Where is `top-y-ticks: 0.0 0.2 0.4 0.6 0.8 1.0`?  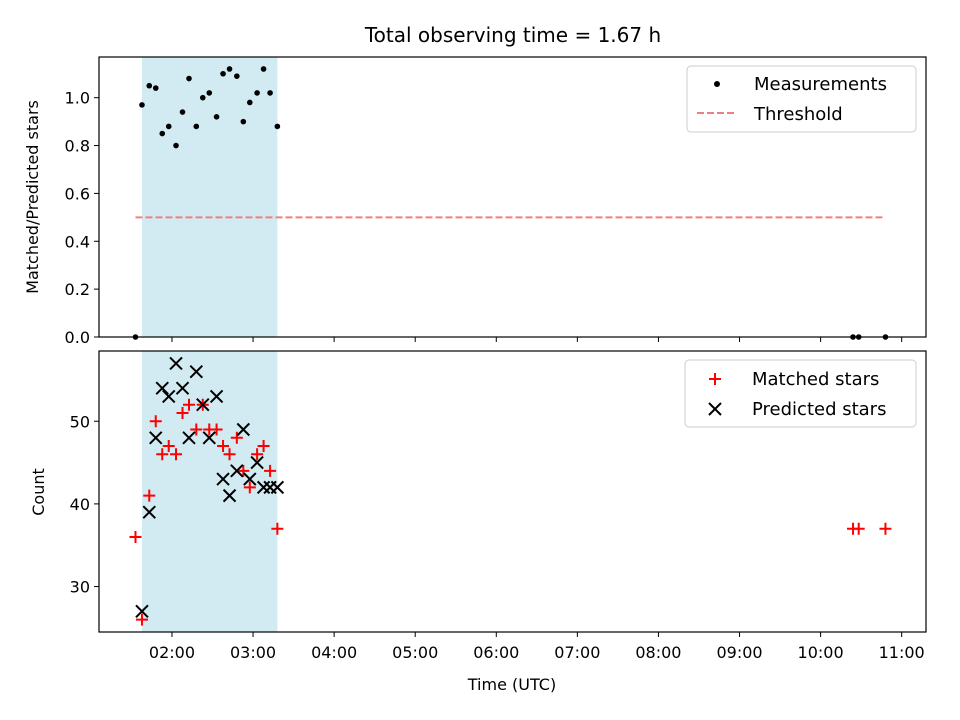 top-y-ticks: 0.0 0.2 0.4 0.6 0.8 1.0 is located at coordinates (82, 218).